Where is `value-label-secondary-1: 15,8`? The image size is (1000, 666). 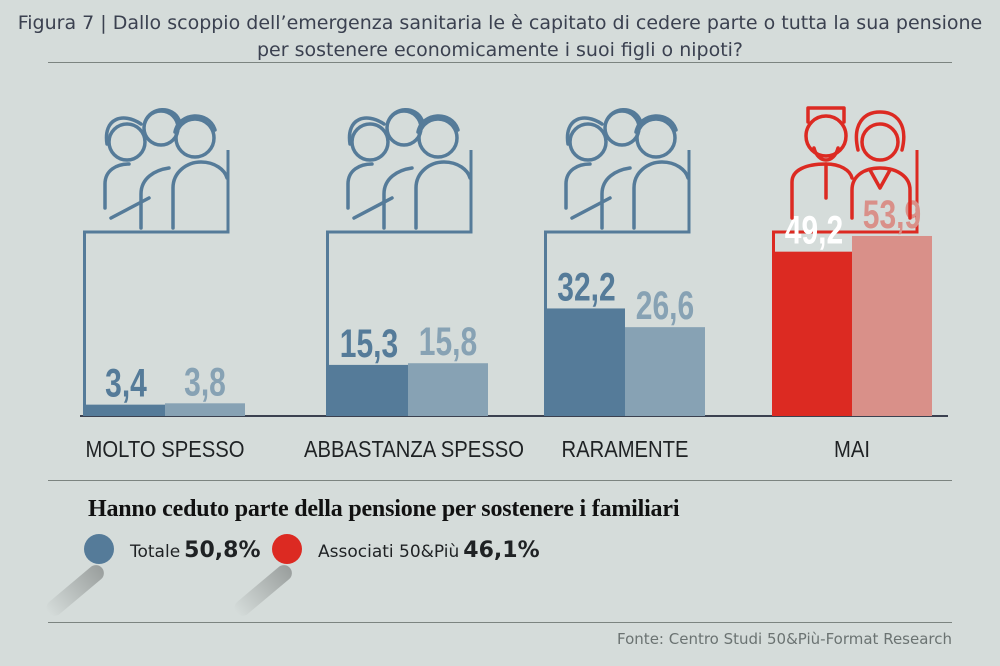
value-label-secondary-1: 15,8 is located at coordinates (448, 342).